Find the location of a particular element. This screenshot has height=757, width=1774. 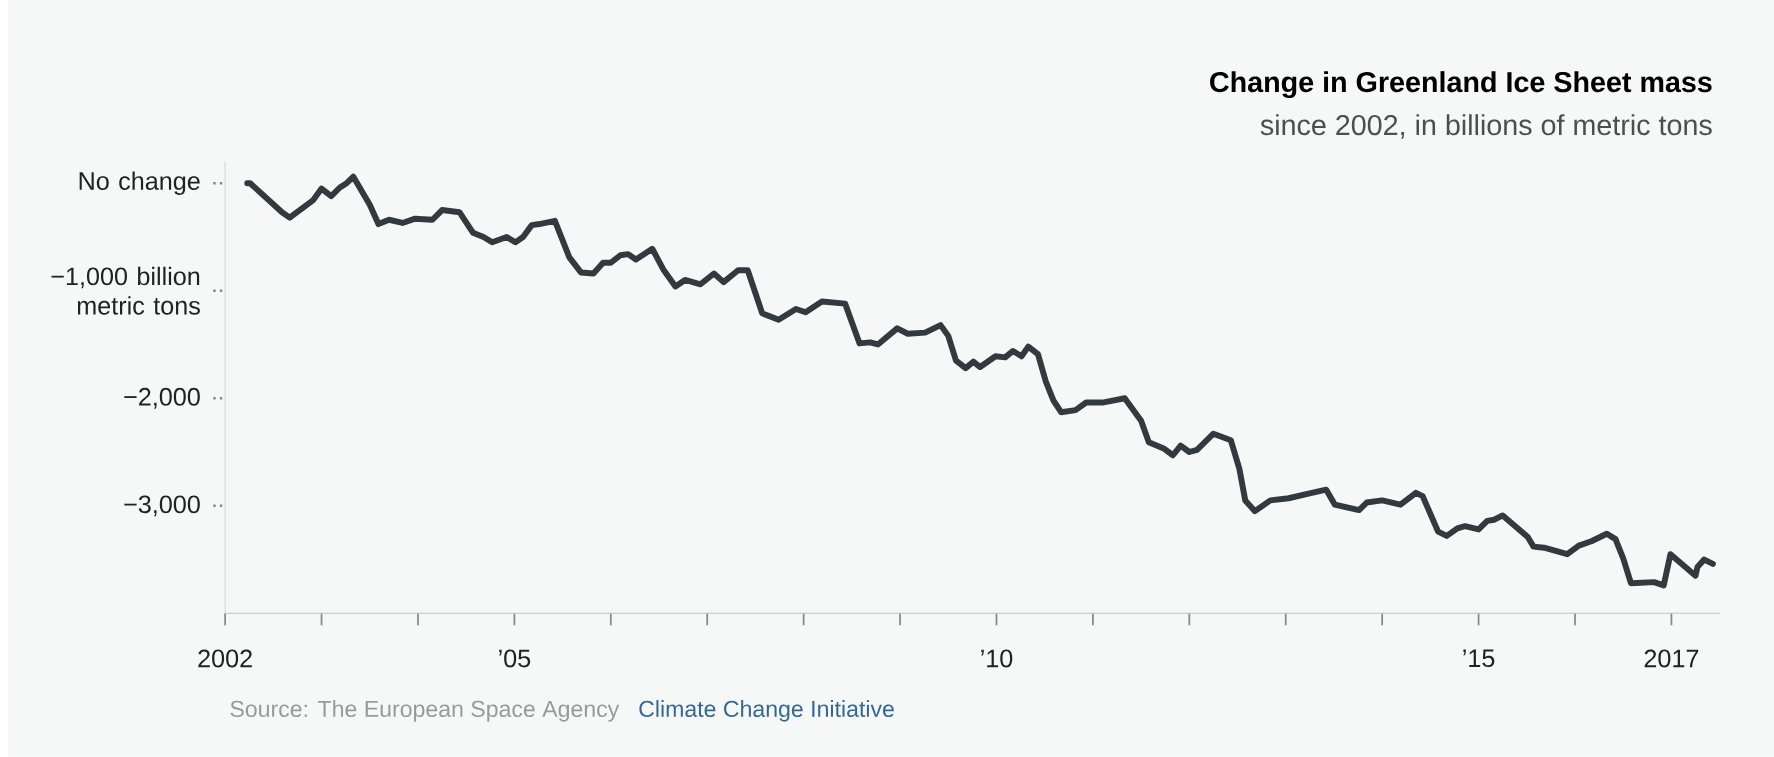

y-tick-label: No change is located at coordinates (139, 183).